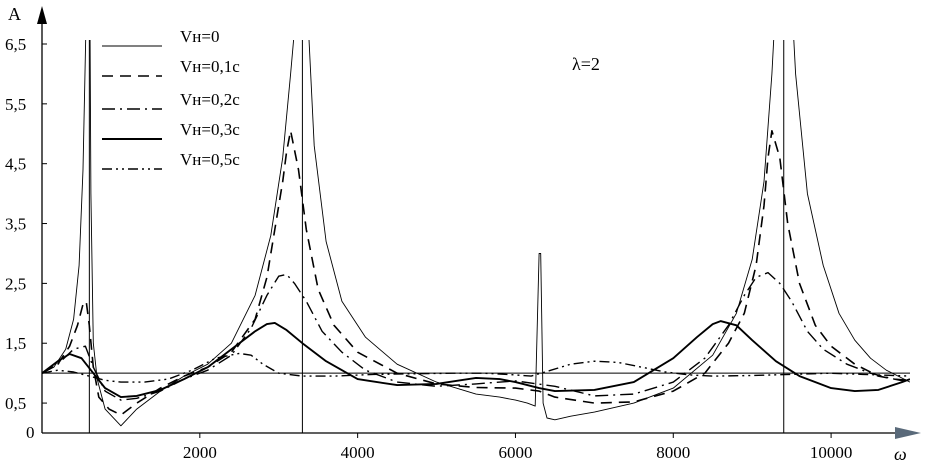  What do you see at coordinates (200, 452) in the screenshot?
I see `x-tick-label: 2000` at bounding box center [200, 452].